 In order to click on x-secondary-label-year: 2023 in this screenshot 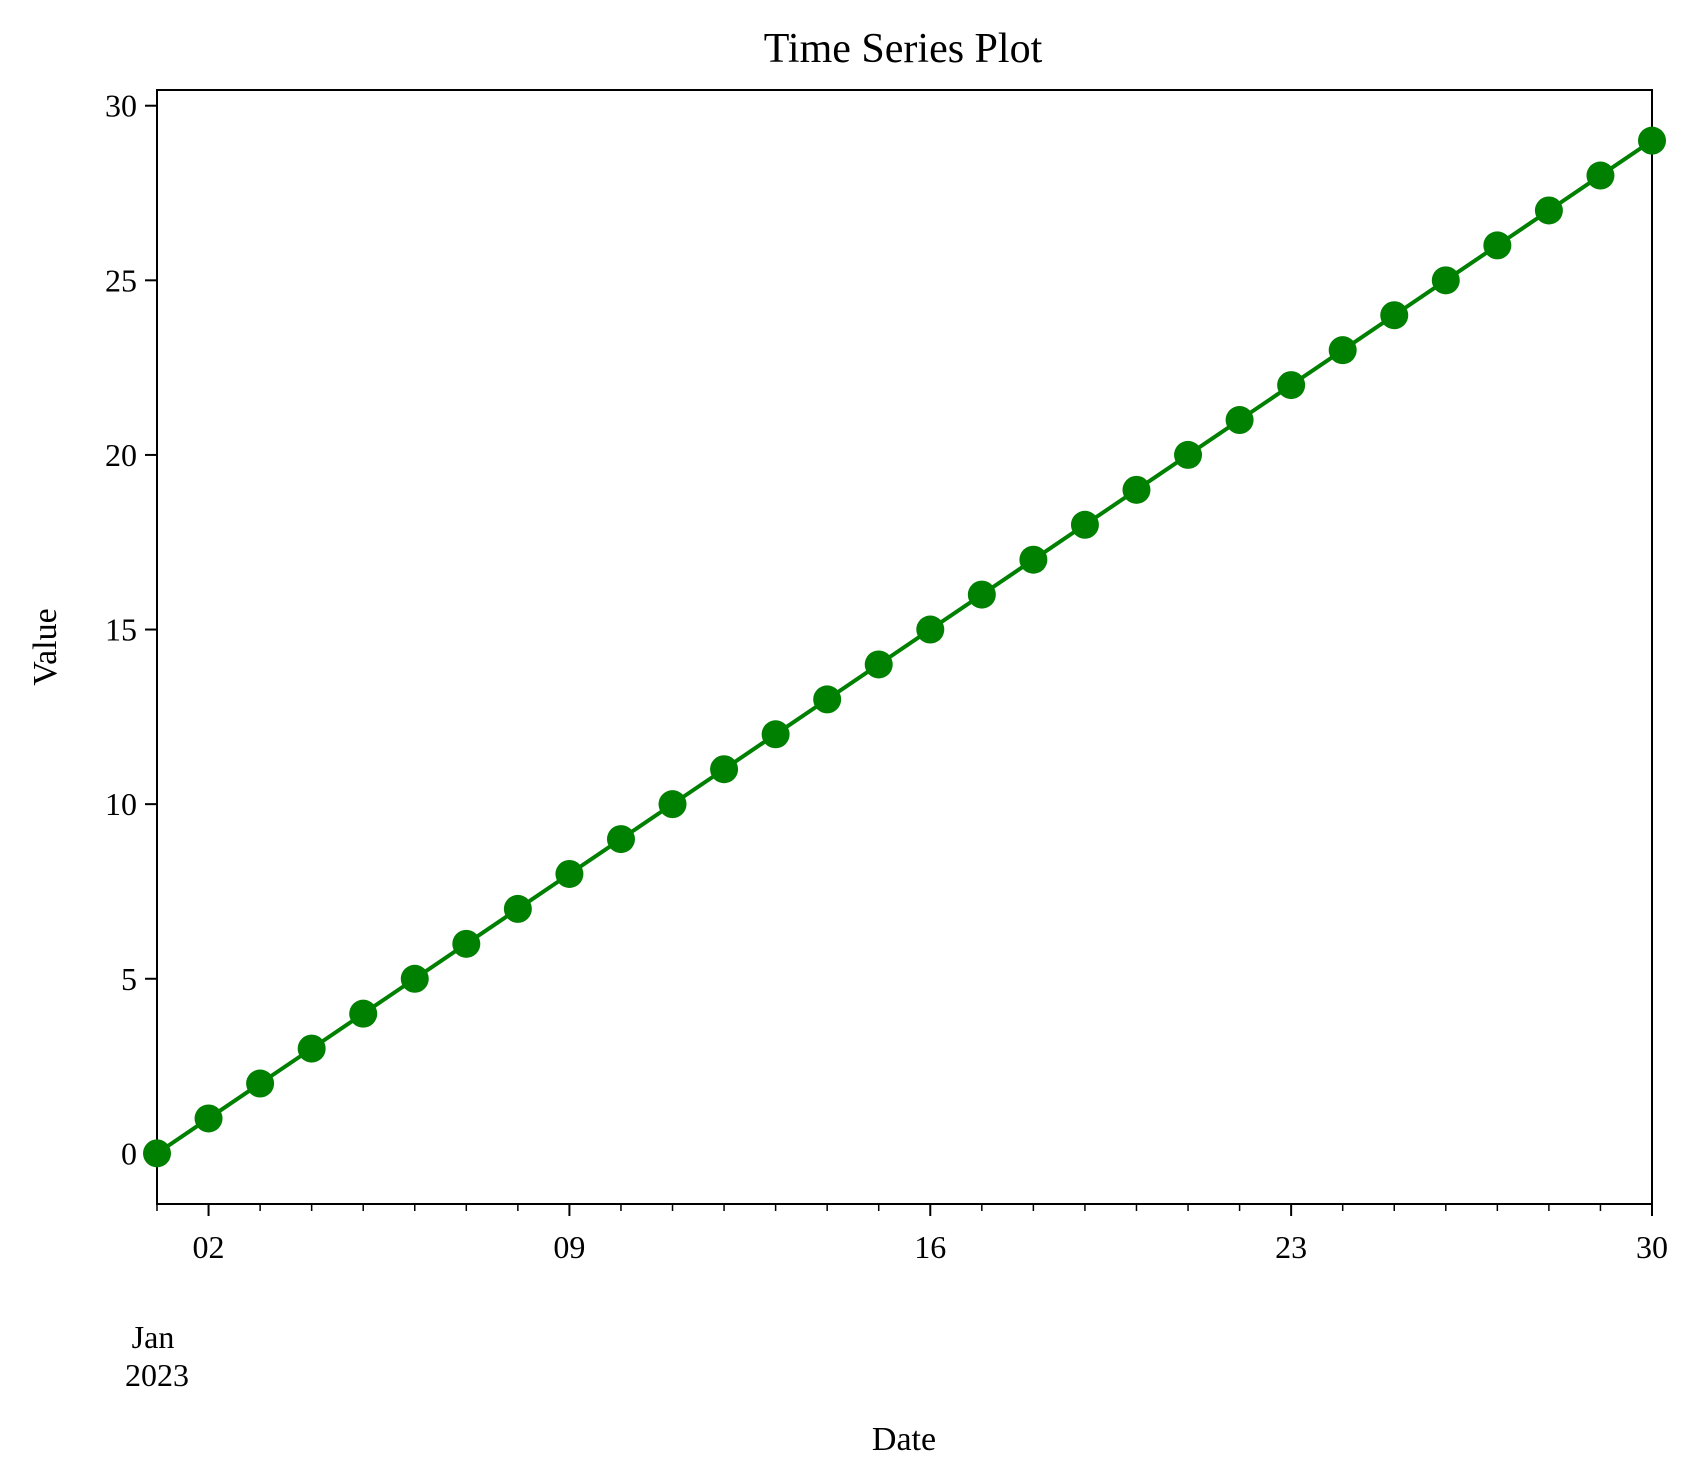, I will do `click(157, 1375)`.